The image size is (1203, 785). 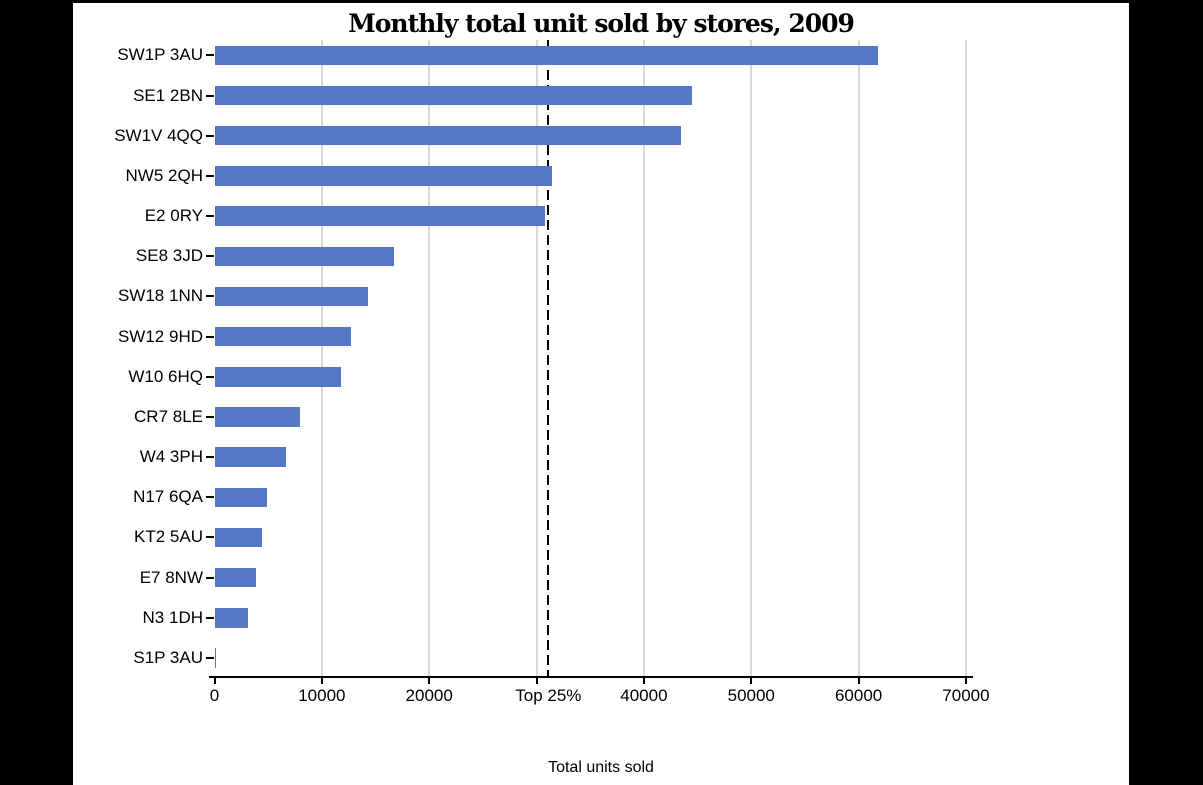 What do you see at coordinates (429, 695) in the screenshot?
I see `x-axis-tick-label: 20000` at bounding box center [429, 695].